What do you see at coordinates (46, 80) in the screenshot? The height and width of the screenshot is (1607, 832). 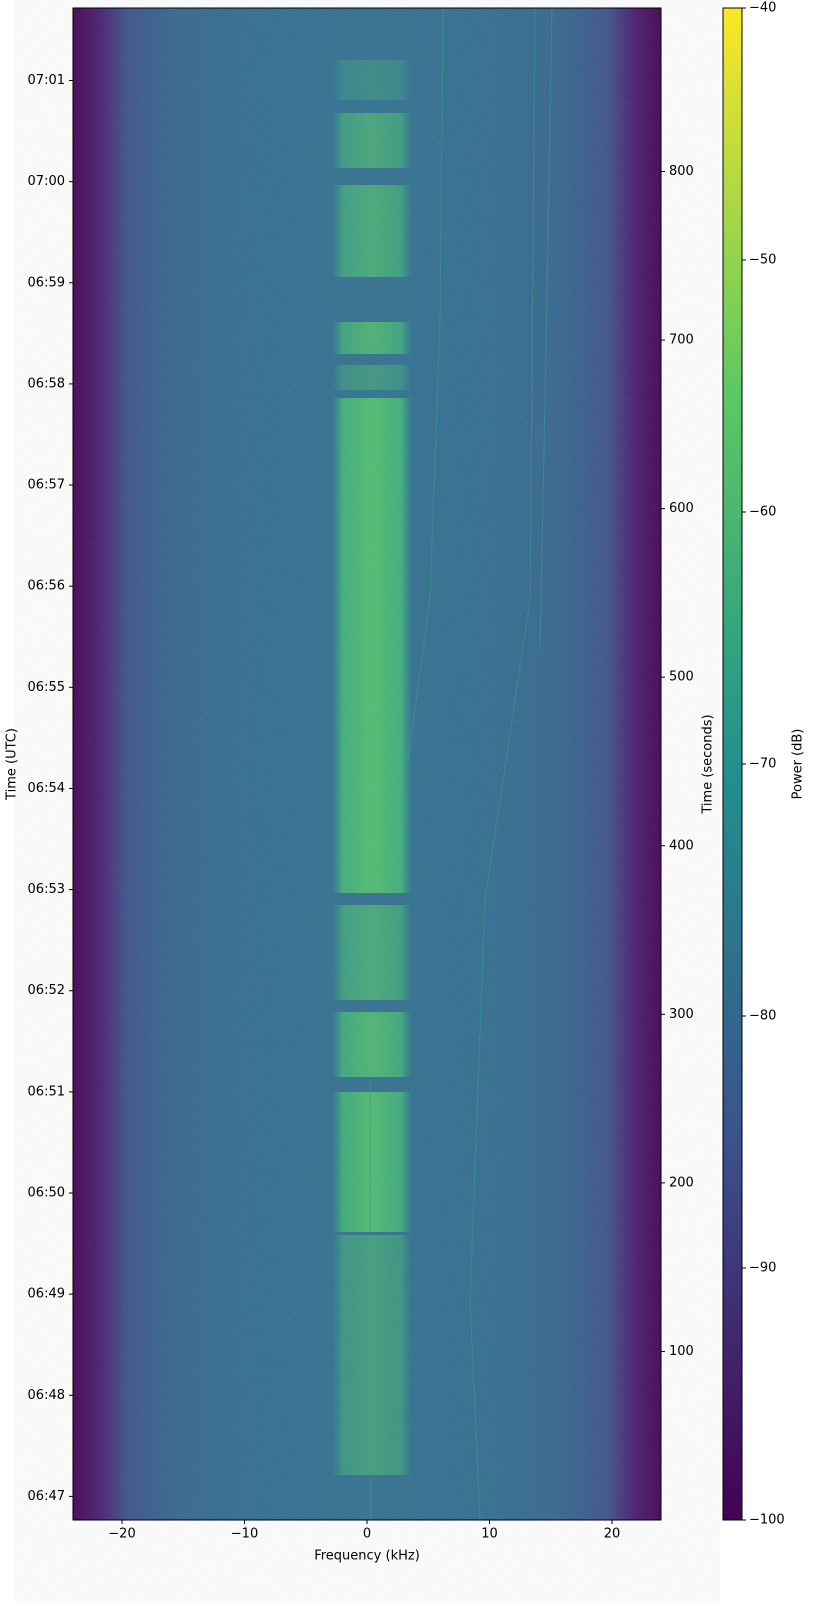 I see `y-tick-label: 07:01` at bounding box center [46, 80].